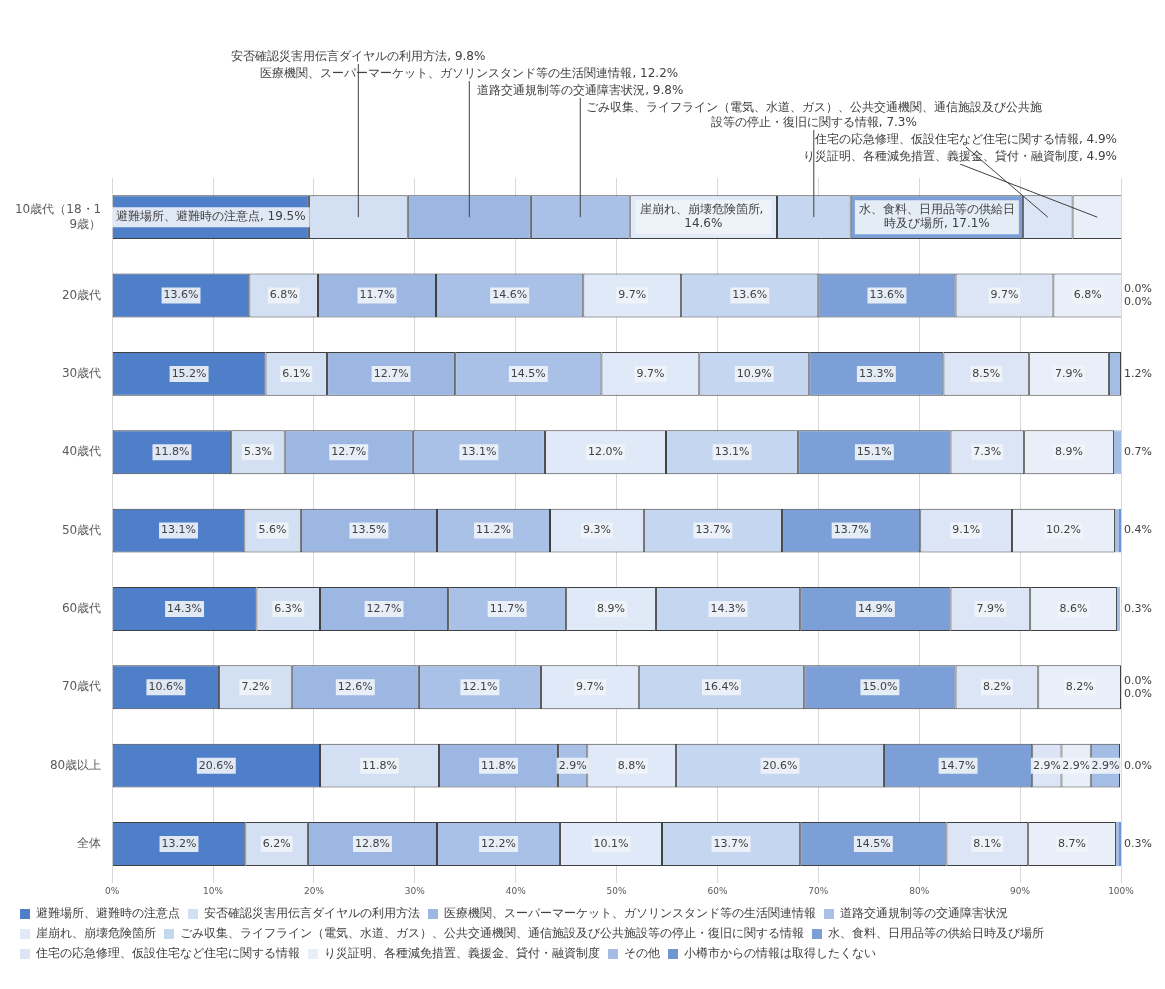 The image size is (1165, 989). What do you see at coordinates (986, 373) in the screenshot?
I see `data-label: 8.5%` at bounding box center [986, 373].